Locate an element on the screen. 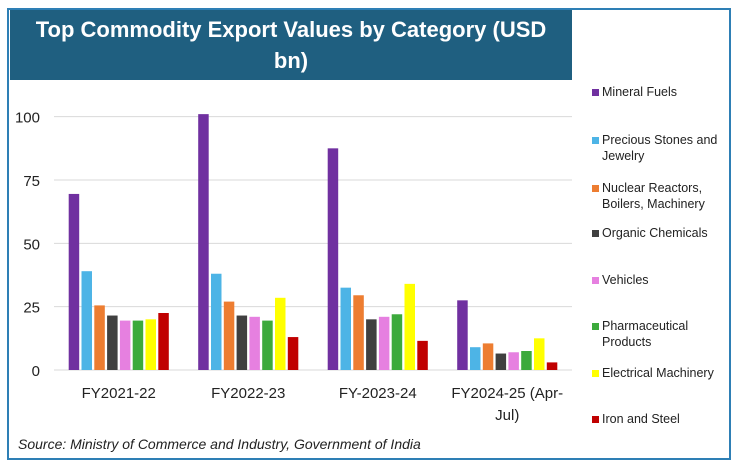 This screenshot has height=467, width=738. x-tick-label: FY2024-25 (Apr- is located at coordinates (507, 393).